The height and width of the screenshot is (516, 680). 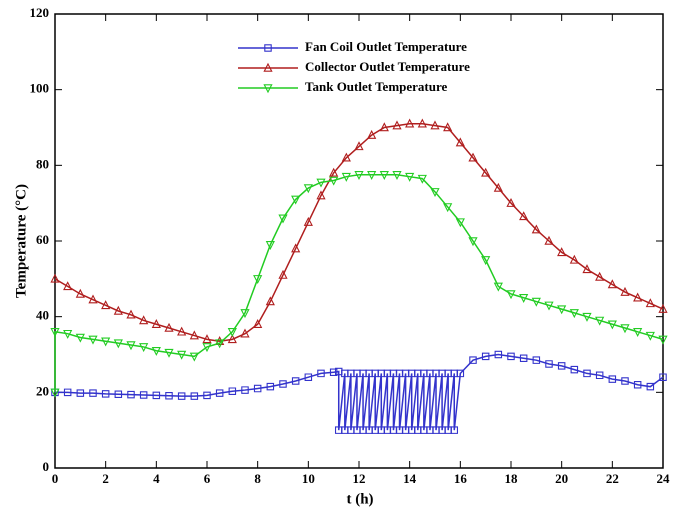 What do you see at coordinates (512, 478) in the screenshot?
I see `x-tick-label: 18` at bounding box center [512, 478].